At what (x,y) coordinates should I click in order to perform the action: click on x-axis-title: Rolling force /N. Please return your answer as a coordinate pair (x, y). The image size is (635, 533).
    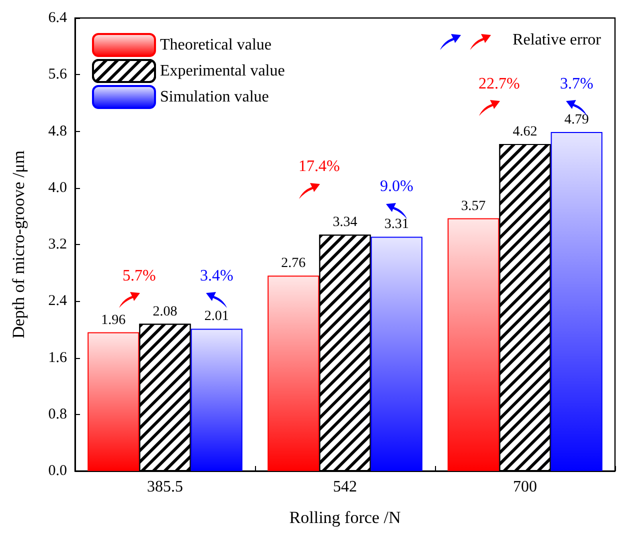
    Looking at the image, I should click on (345, 517).